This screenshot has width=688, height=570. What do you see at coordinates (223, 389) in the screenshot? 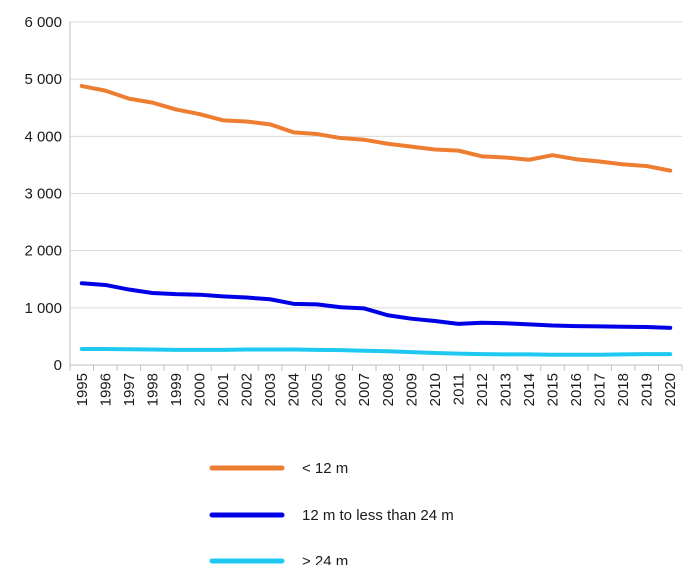
I see `x-tick-label: 2001` at bounding box center [223, 389].